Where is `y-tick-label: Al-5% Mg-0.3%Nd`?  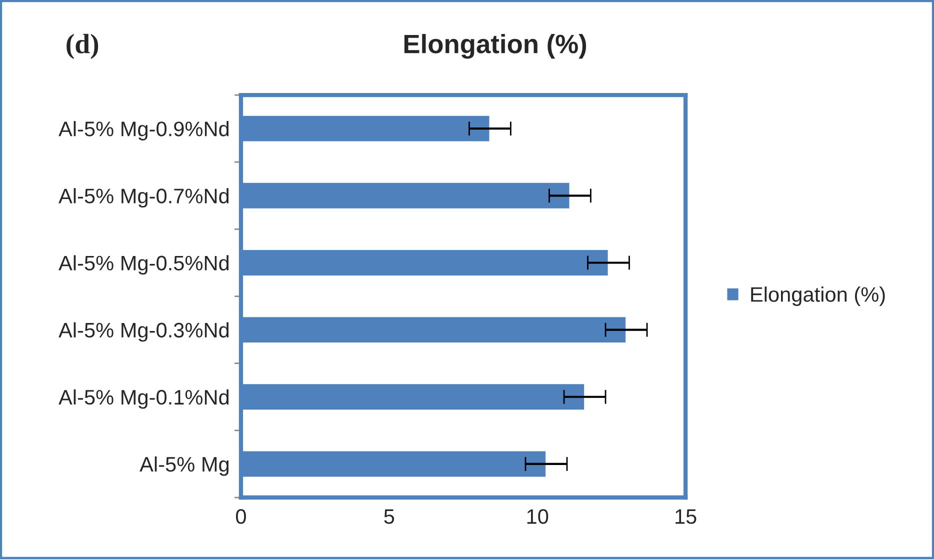
y-tick-label: Al-5% Mg-0.3%Nd is located at coordinates (143, 332).